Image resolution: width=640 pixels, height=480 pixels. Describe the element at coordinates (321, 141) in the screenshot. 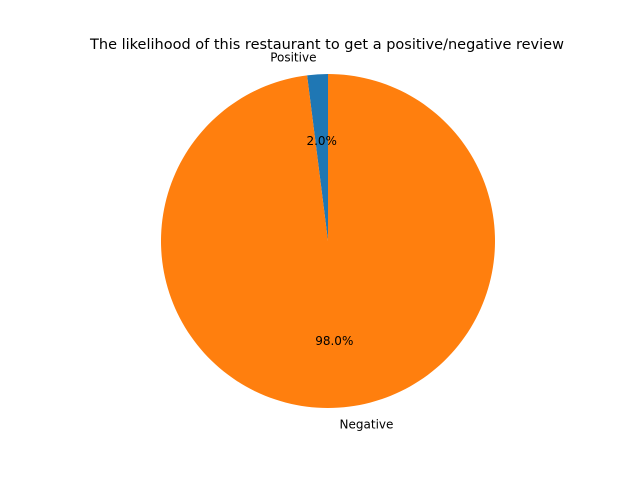

I see `slice-percent-positive: 2.0%` at that location.